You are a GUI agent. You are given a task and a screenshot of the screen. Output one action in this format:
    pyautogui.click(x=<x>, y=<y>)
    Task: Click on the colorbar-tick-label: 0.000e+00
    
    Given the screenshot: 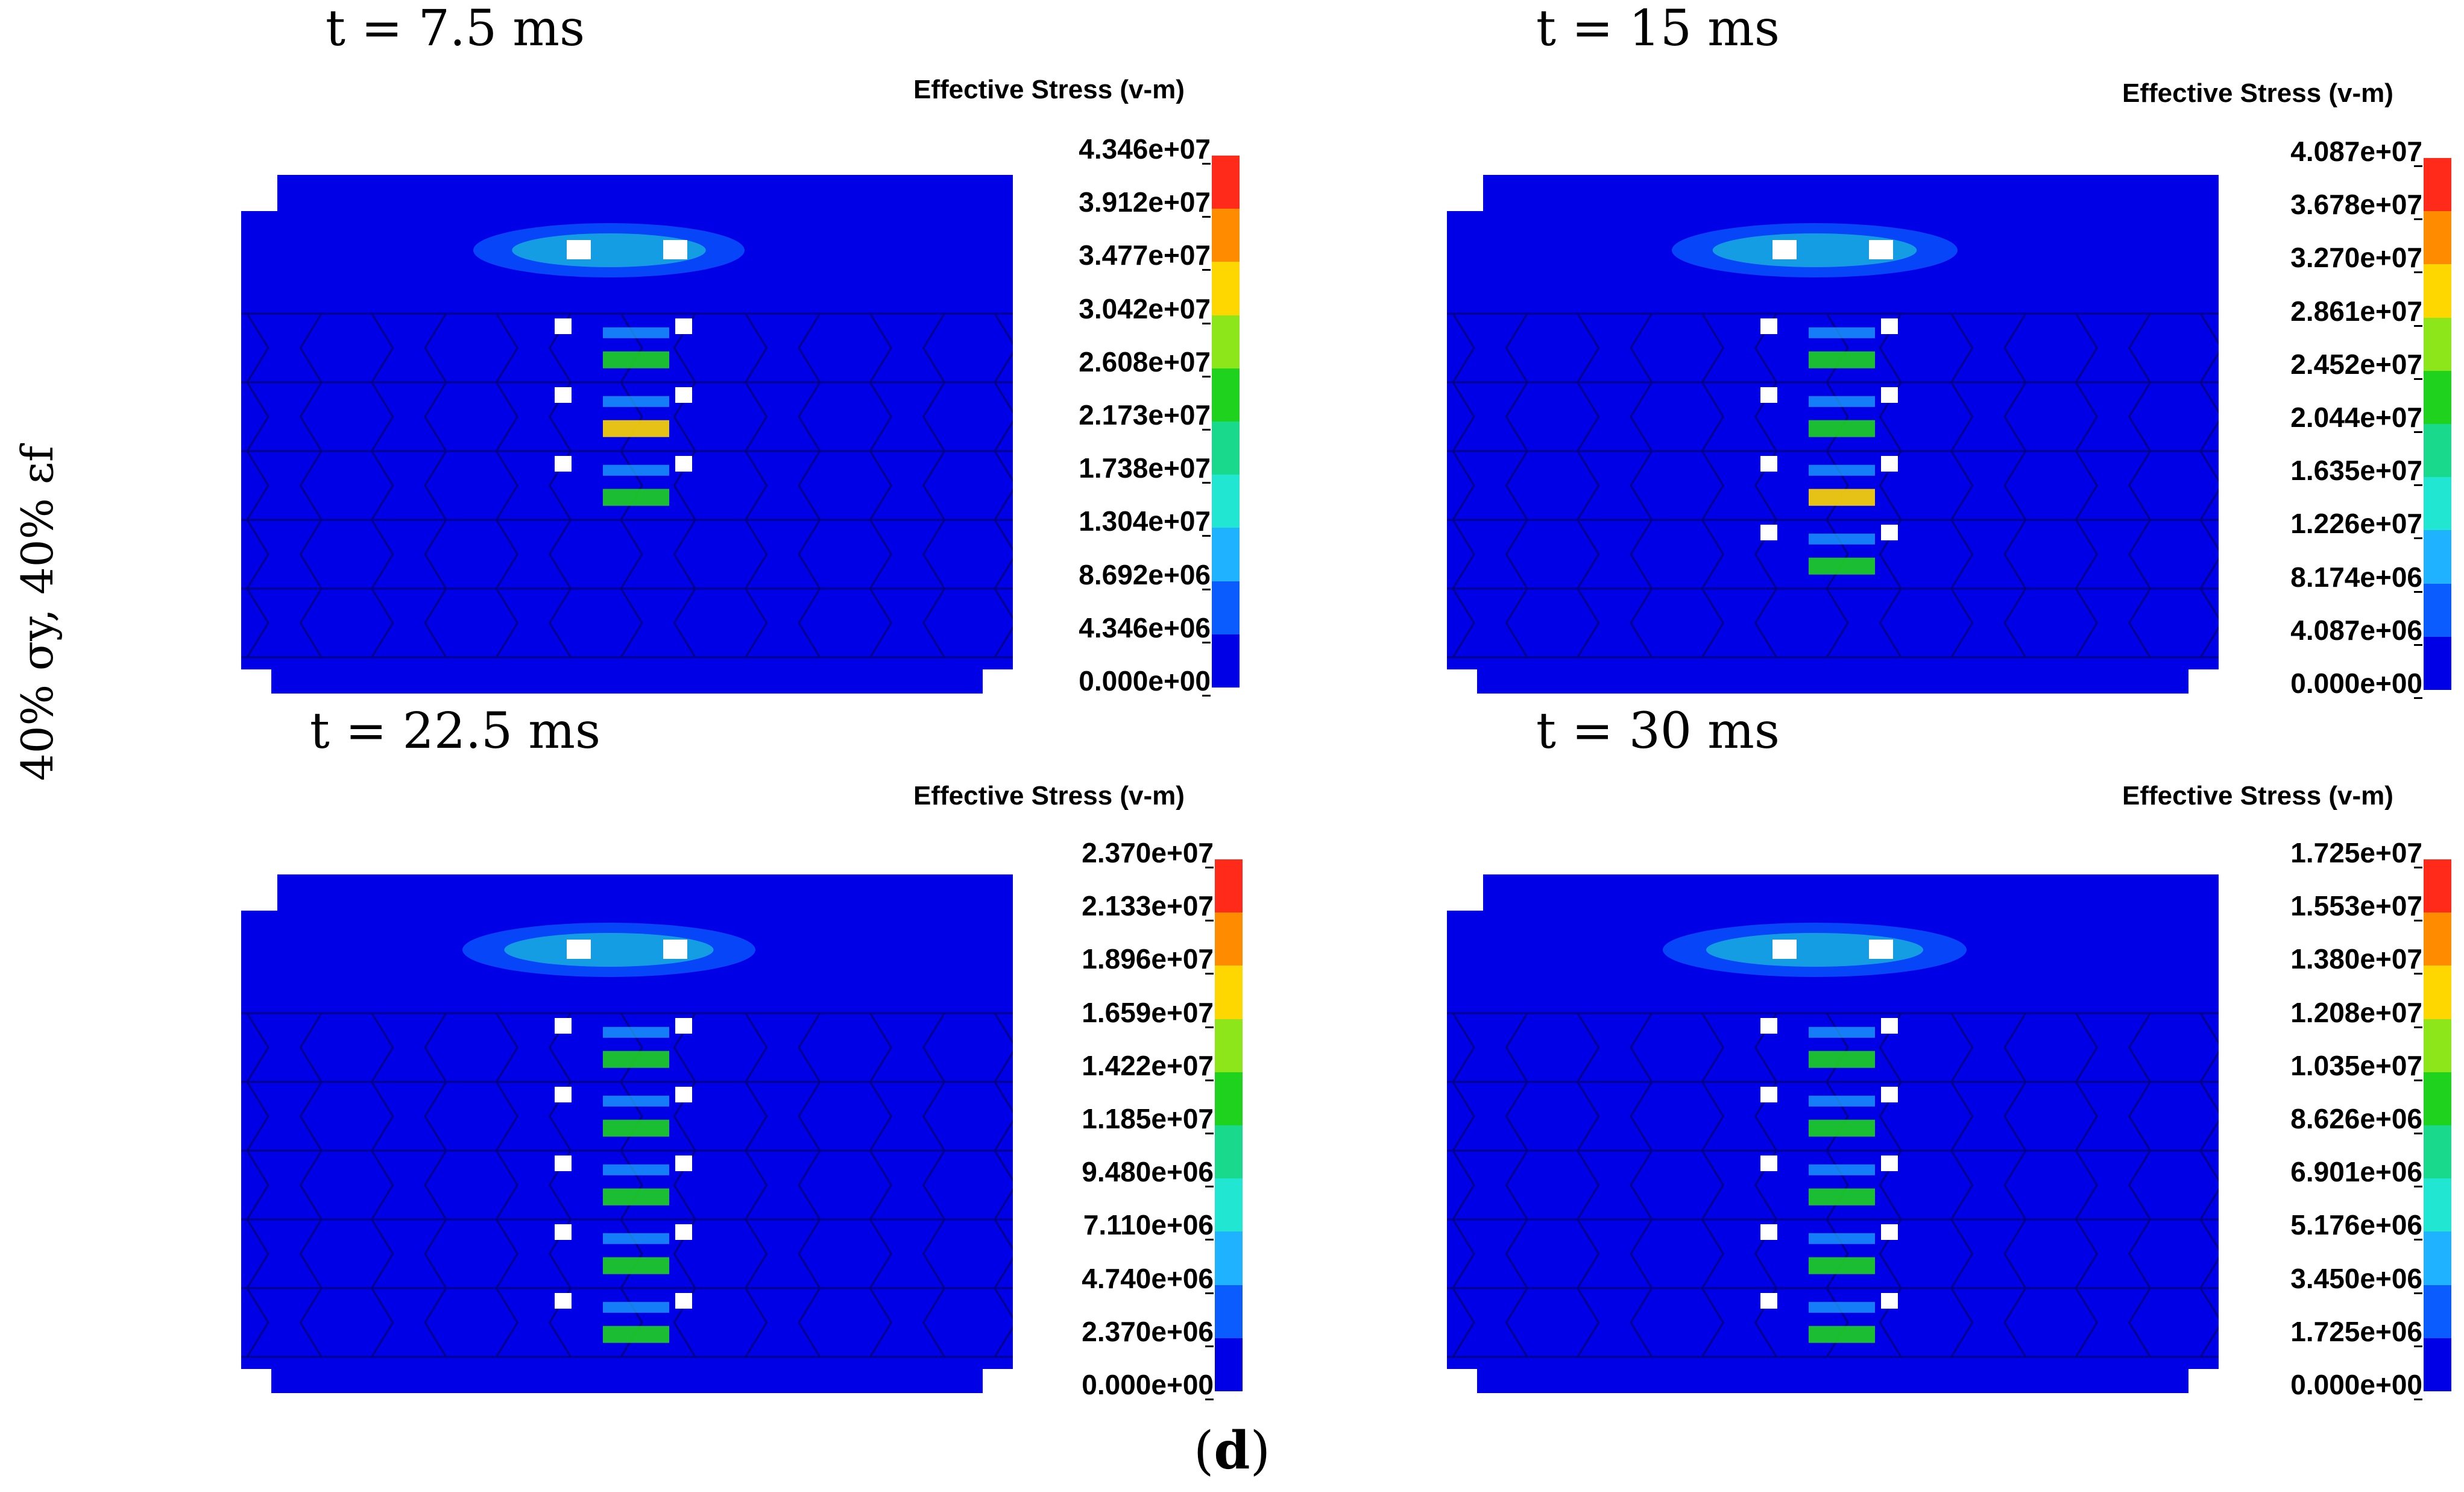 What is the action you would take?
    pyautogui.click(x=1145, y=681)
    